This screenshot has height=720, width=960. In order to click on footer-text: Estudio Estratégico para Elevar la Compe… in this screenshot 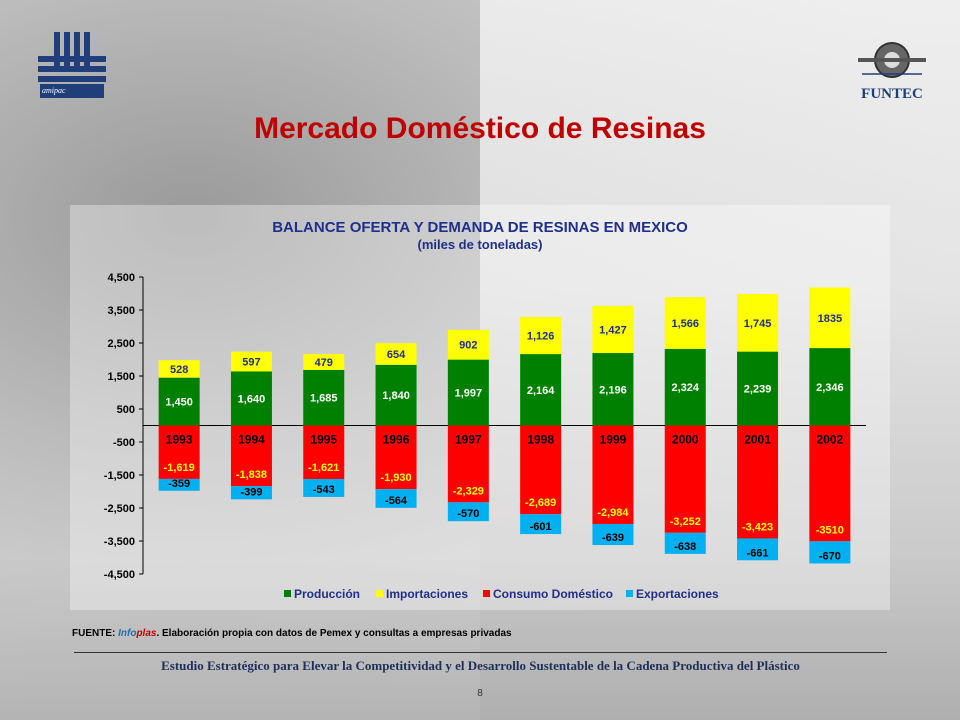, I will do `click(480, 665)`.